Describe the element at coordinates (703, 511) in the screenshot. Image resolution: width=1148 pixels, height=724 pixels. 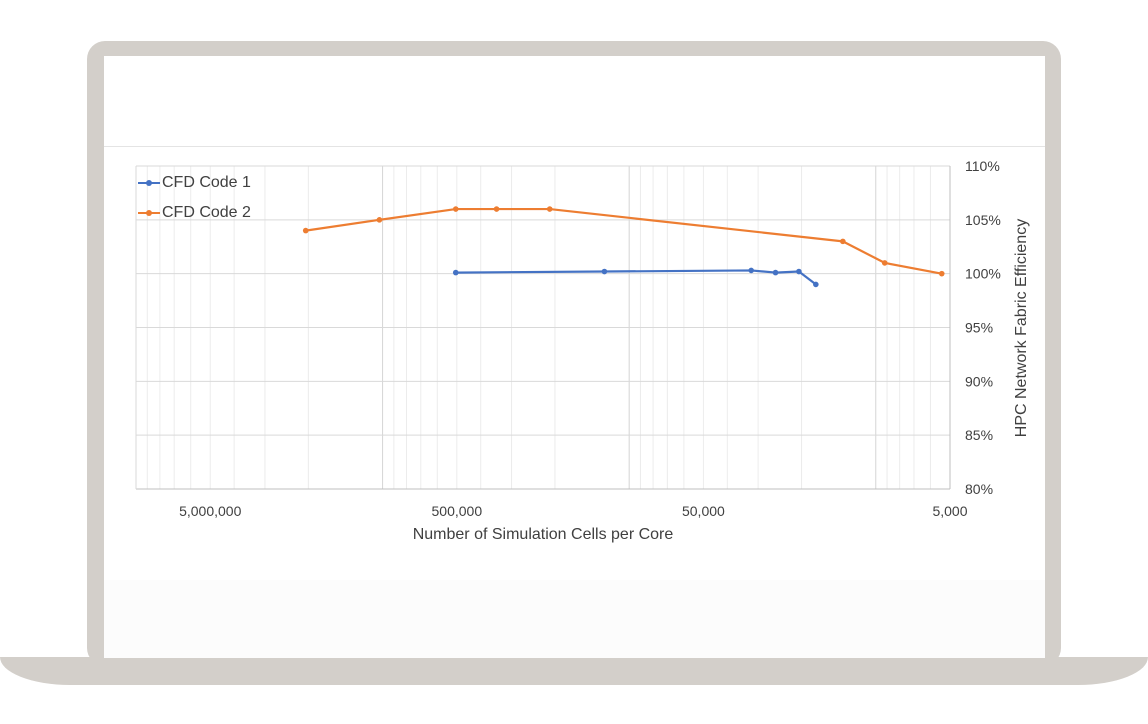
I see `x-tick-label: 50,000` at that location.